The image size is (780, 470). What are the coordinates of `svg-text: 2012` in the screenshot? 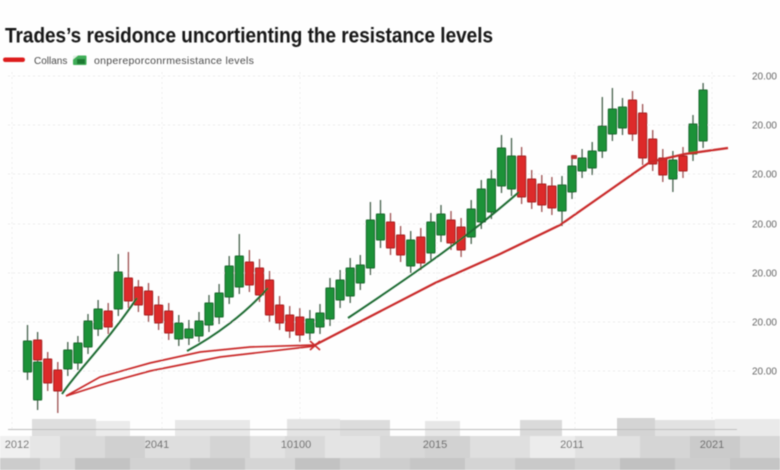 It's located at (17, 445).